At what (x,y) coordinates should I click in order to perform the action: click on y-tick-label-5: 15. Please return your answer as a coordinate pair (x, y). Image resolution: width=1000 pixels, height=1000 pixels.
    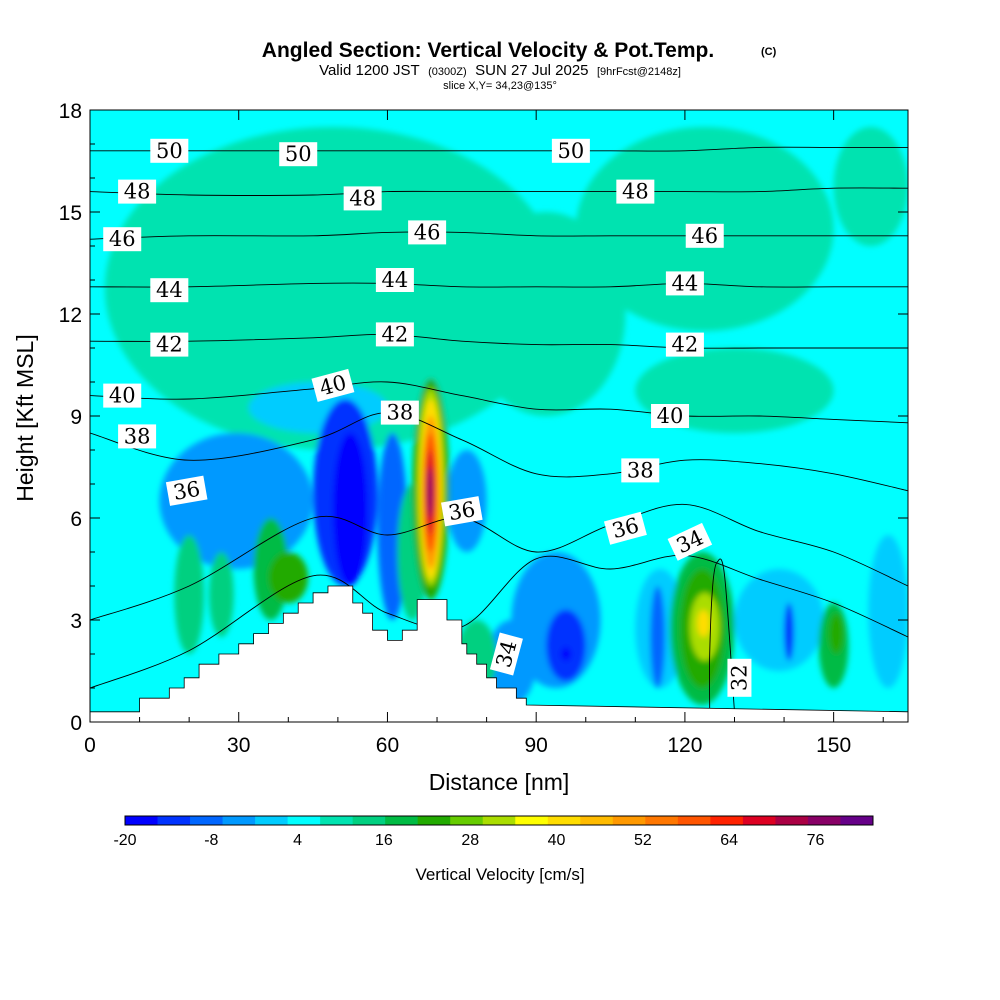
    Looking at the image, I should click on (70, 213).